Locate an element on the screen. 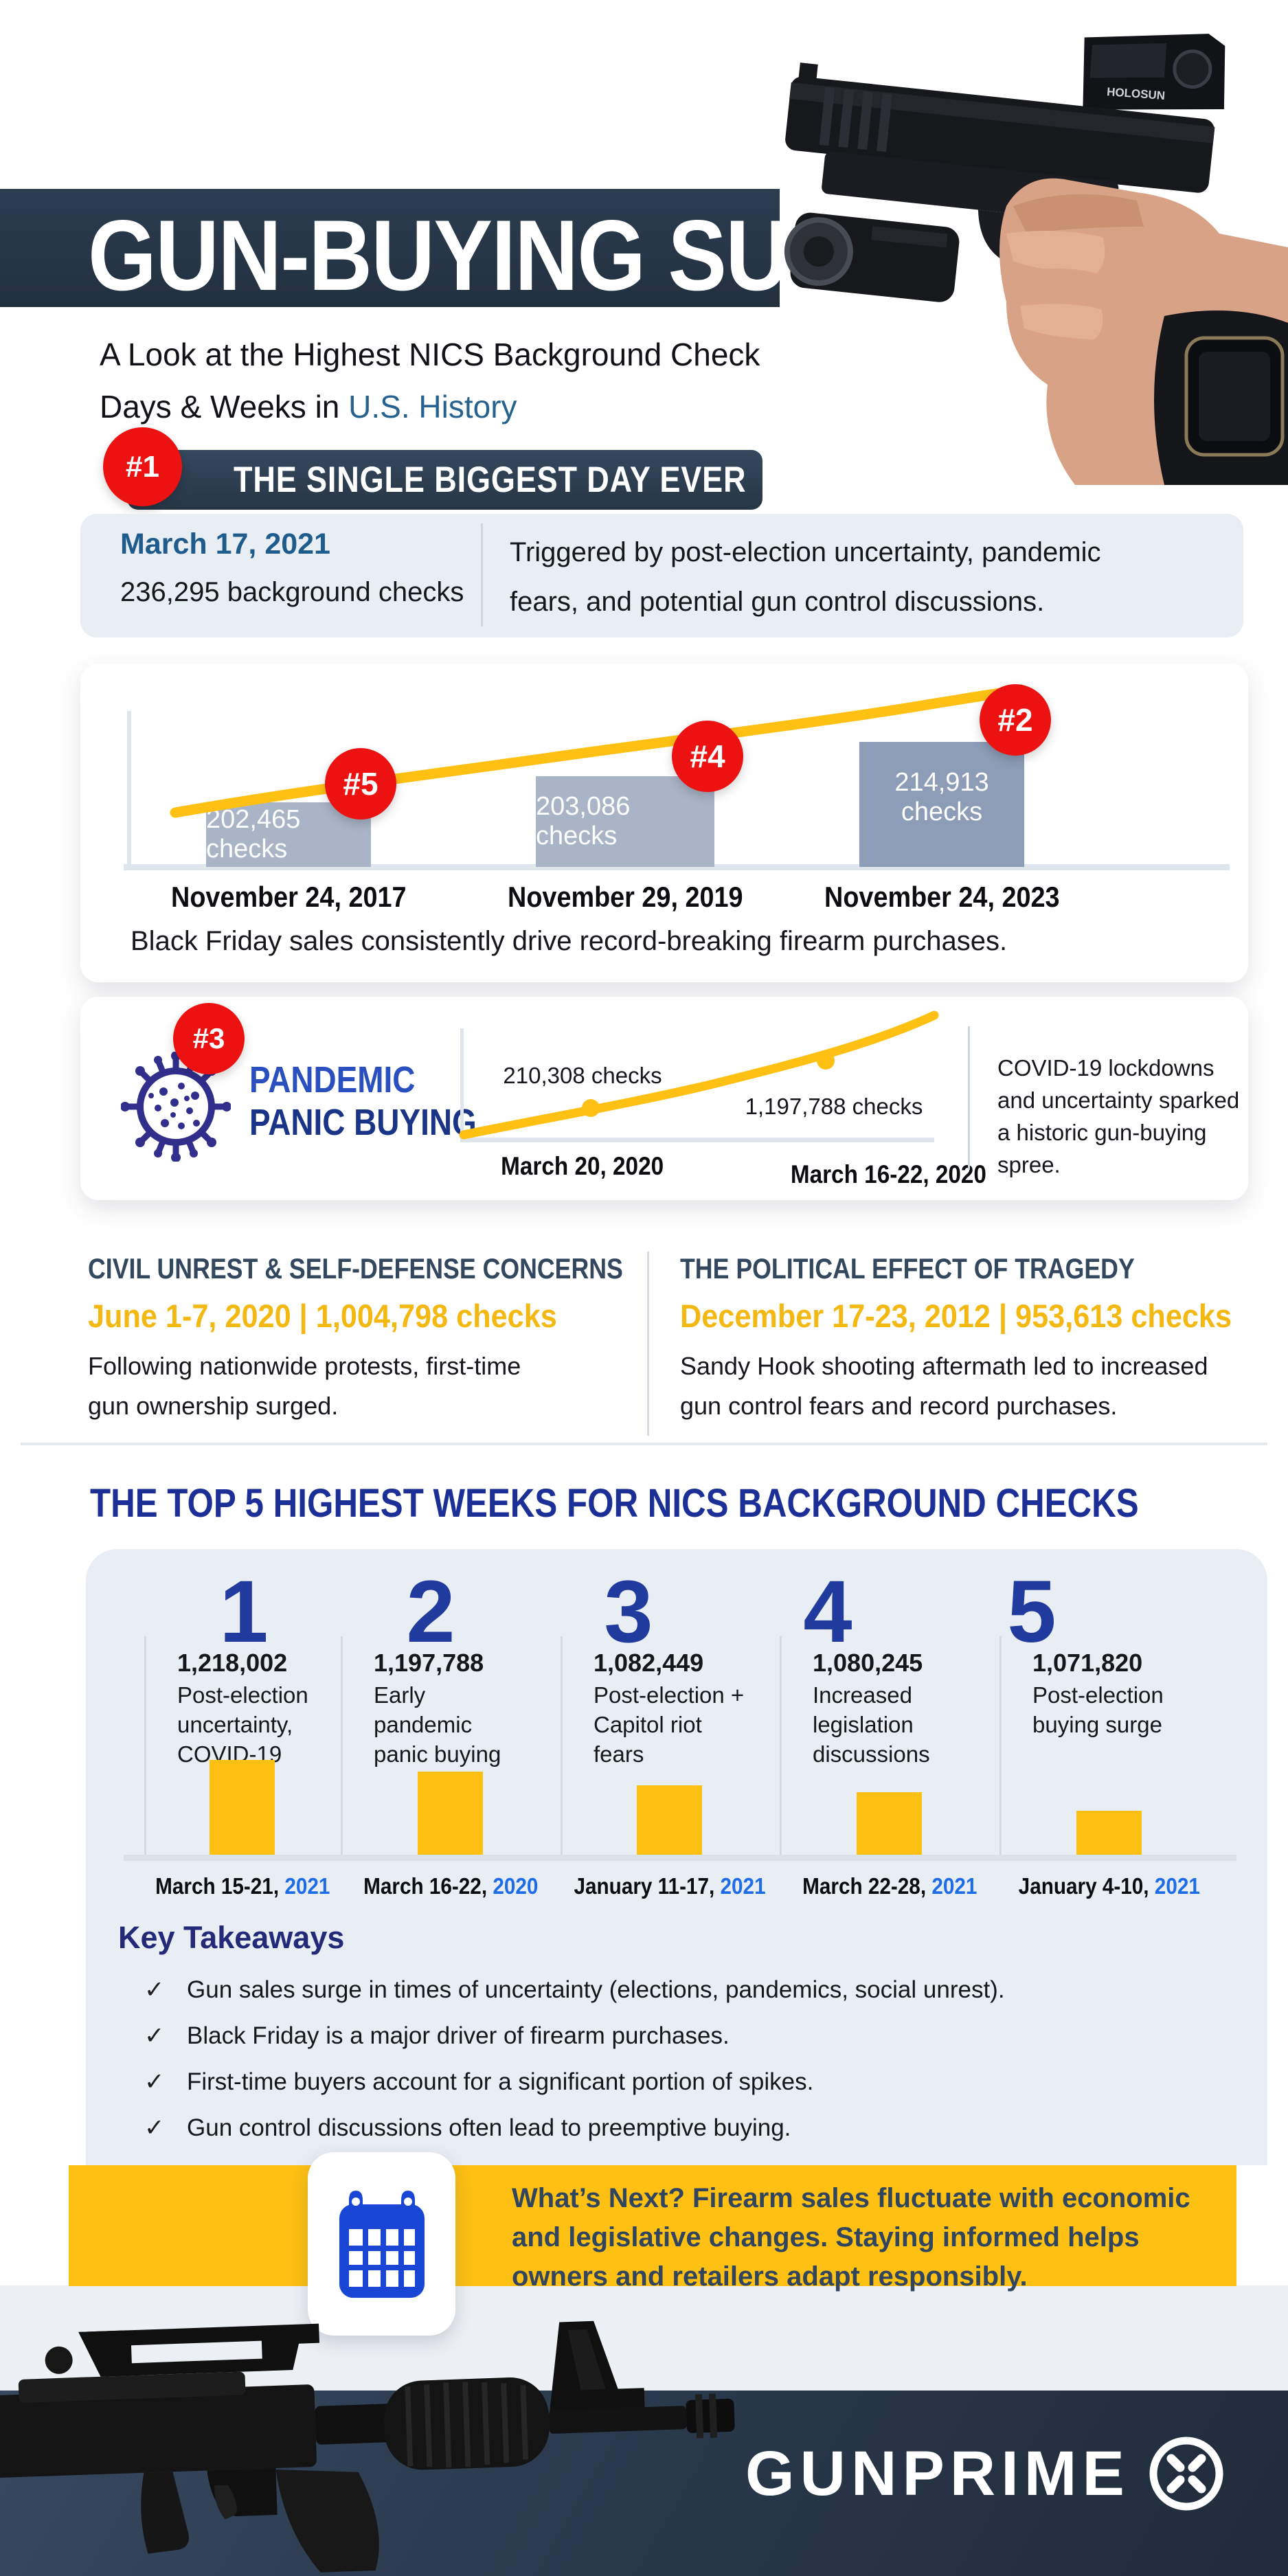  single-day-checks: 236,295 background checks is located at coordinates (292, 592).